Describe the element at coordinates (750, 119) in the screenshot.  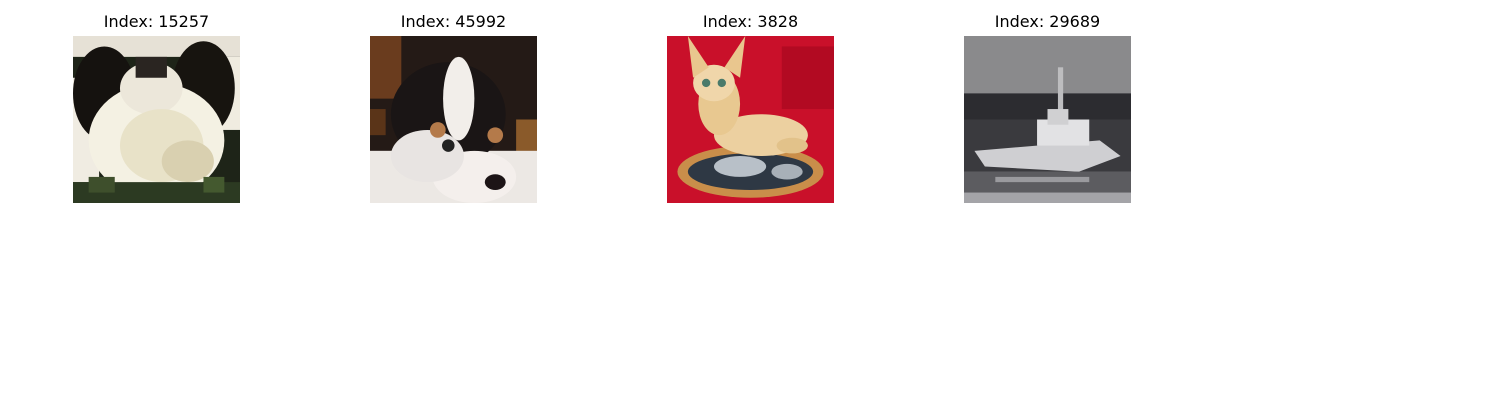
I see `thumbnail-chihuahua-figurine` at that location.